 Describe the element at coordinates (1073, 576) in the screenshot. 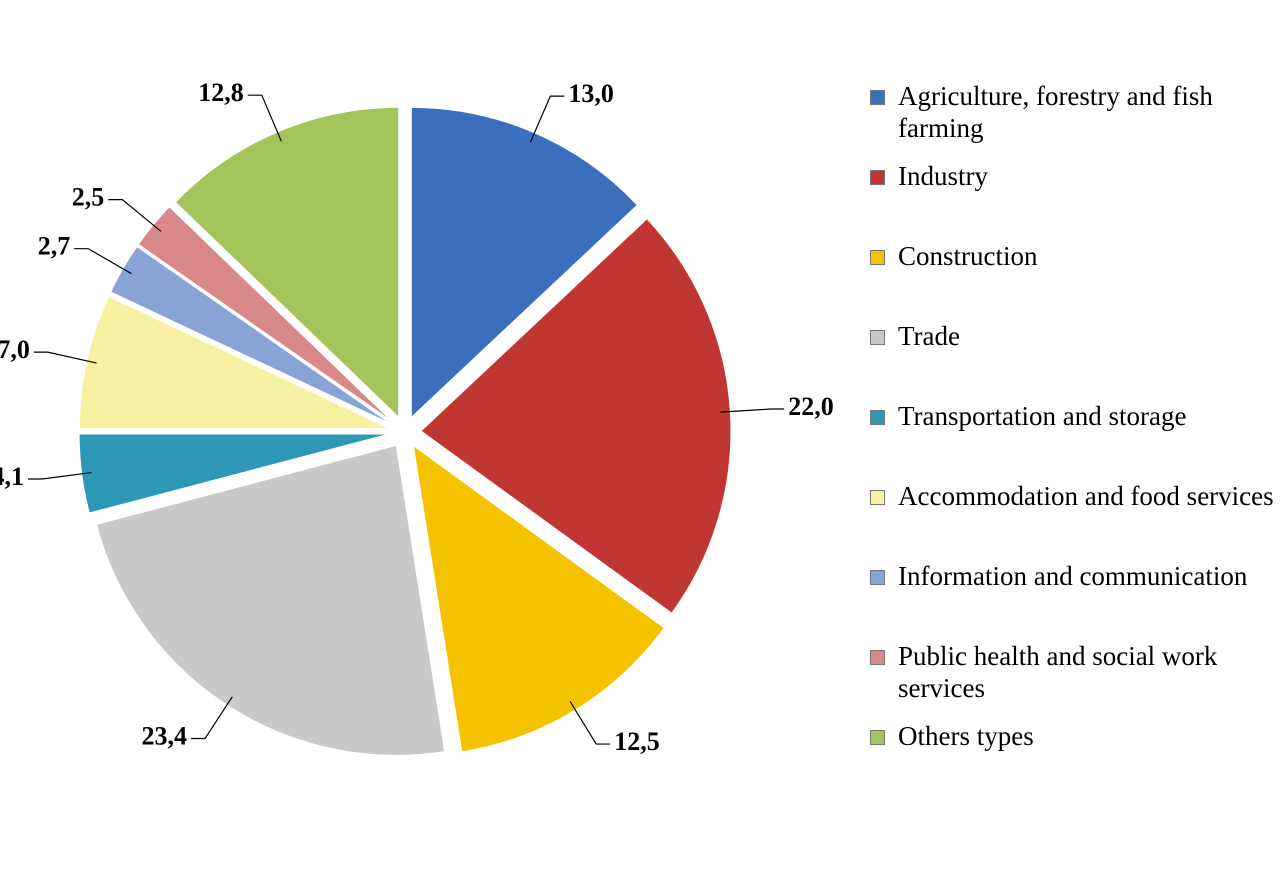

I see `legend-label: Information and communication` at that location.